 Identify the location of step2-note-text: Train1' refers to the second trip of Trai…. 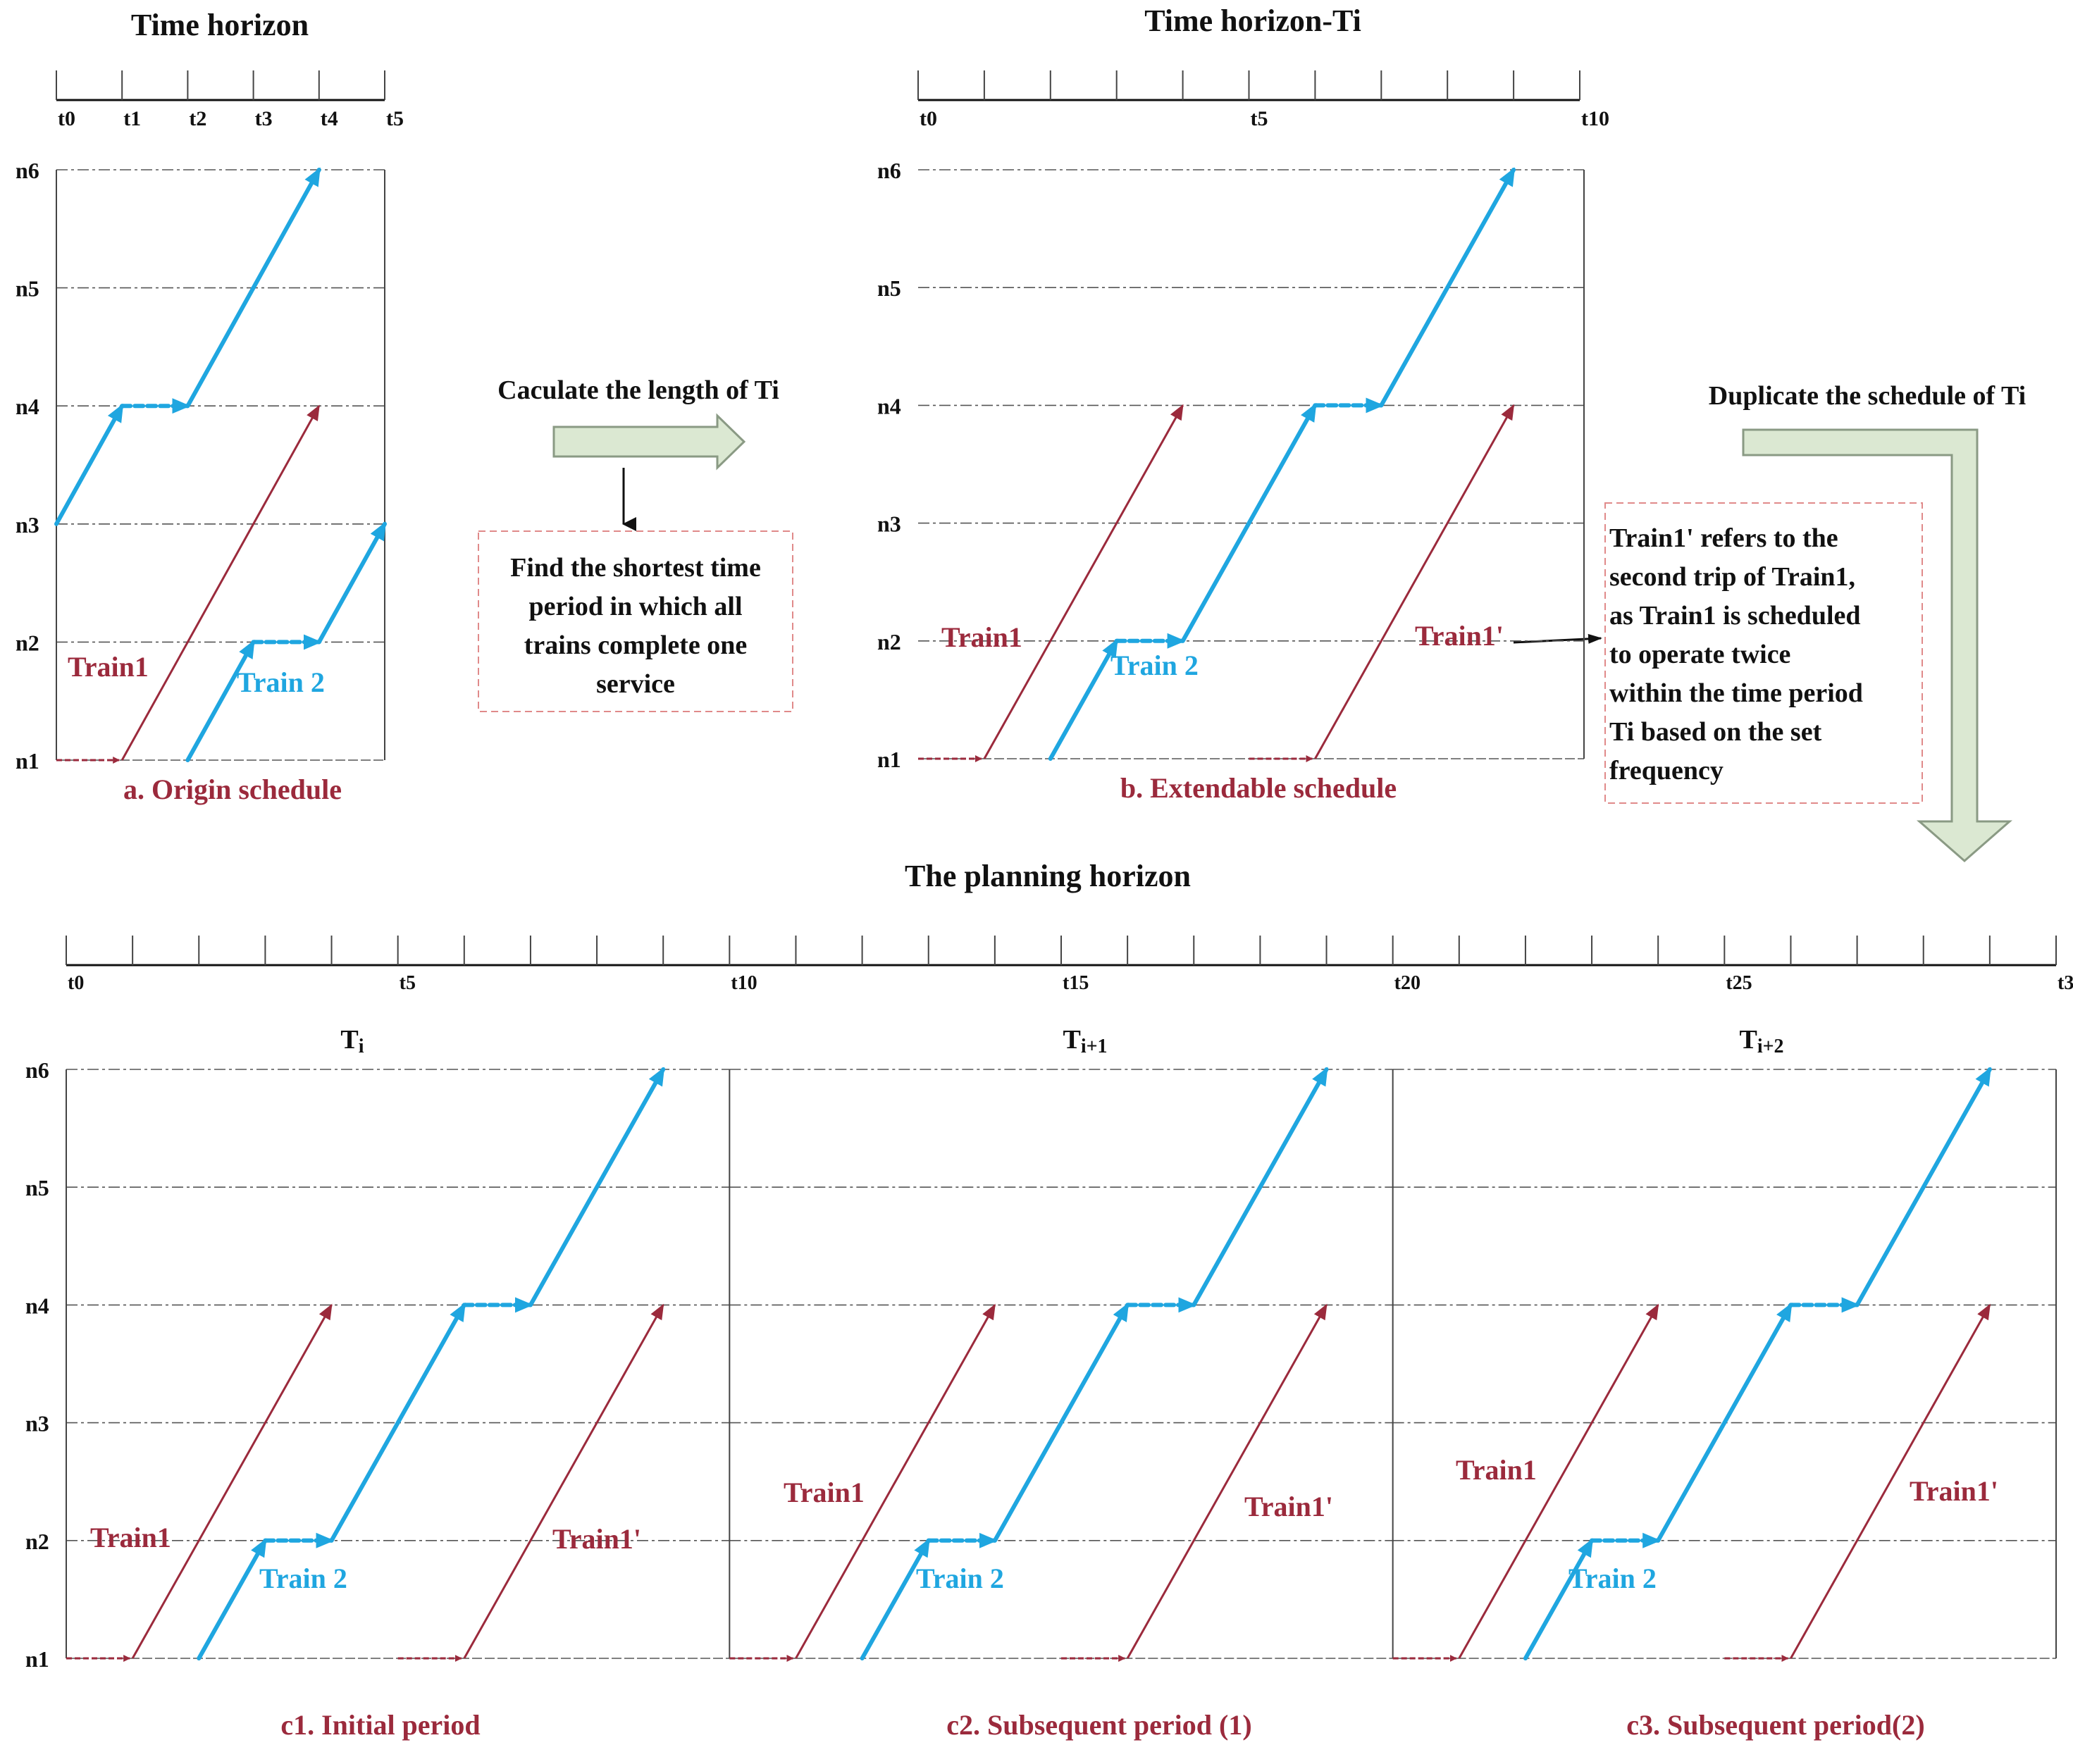
(1736, 654).